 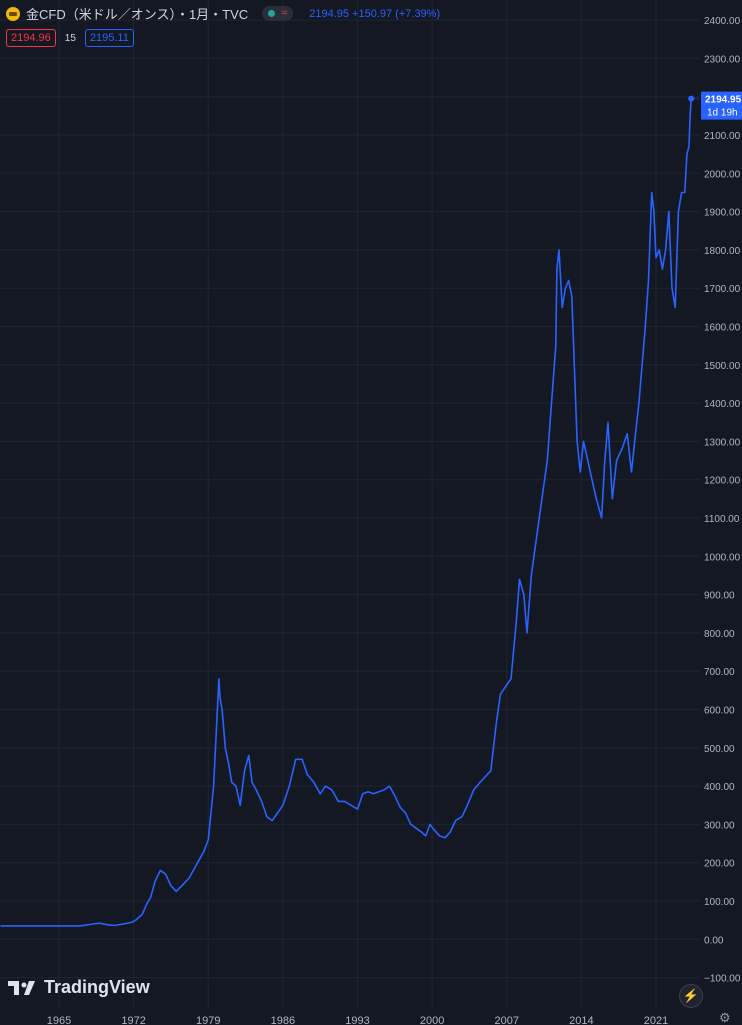 What do you see at coordinates (722, 251) in the screenshot?
I see `y-tick-label: 1800.00` at bounding box center [722, 251].